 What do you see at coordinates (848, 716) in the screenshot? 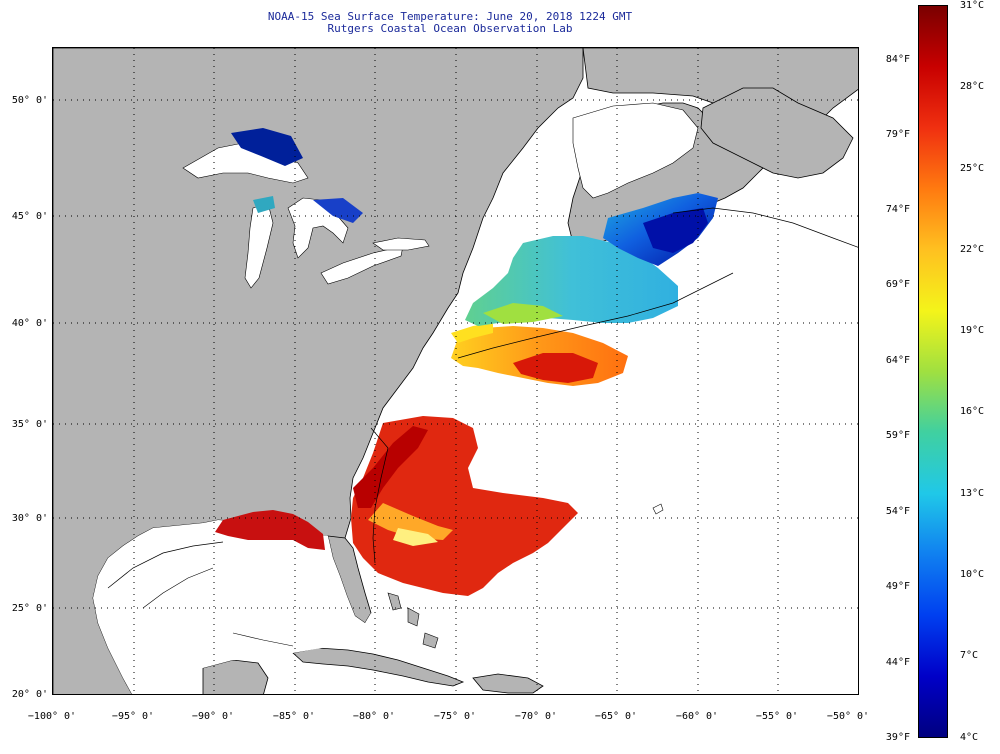
I see `lon-label-50: −50° 0'` at bounding box center [848, 716].